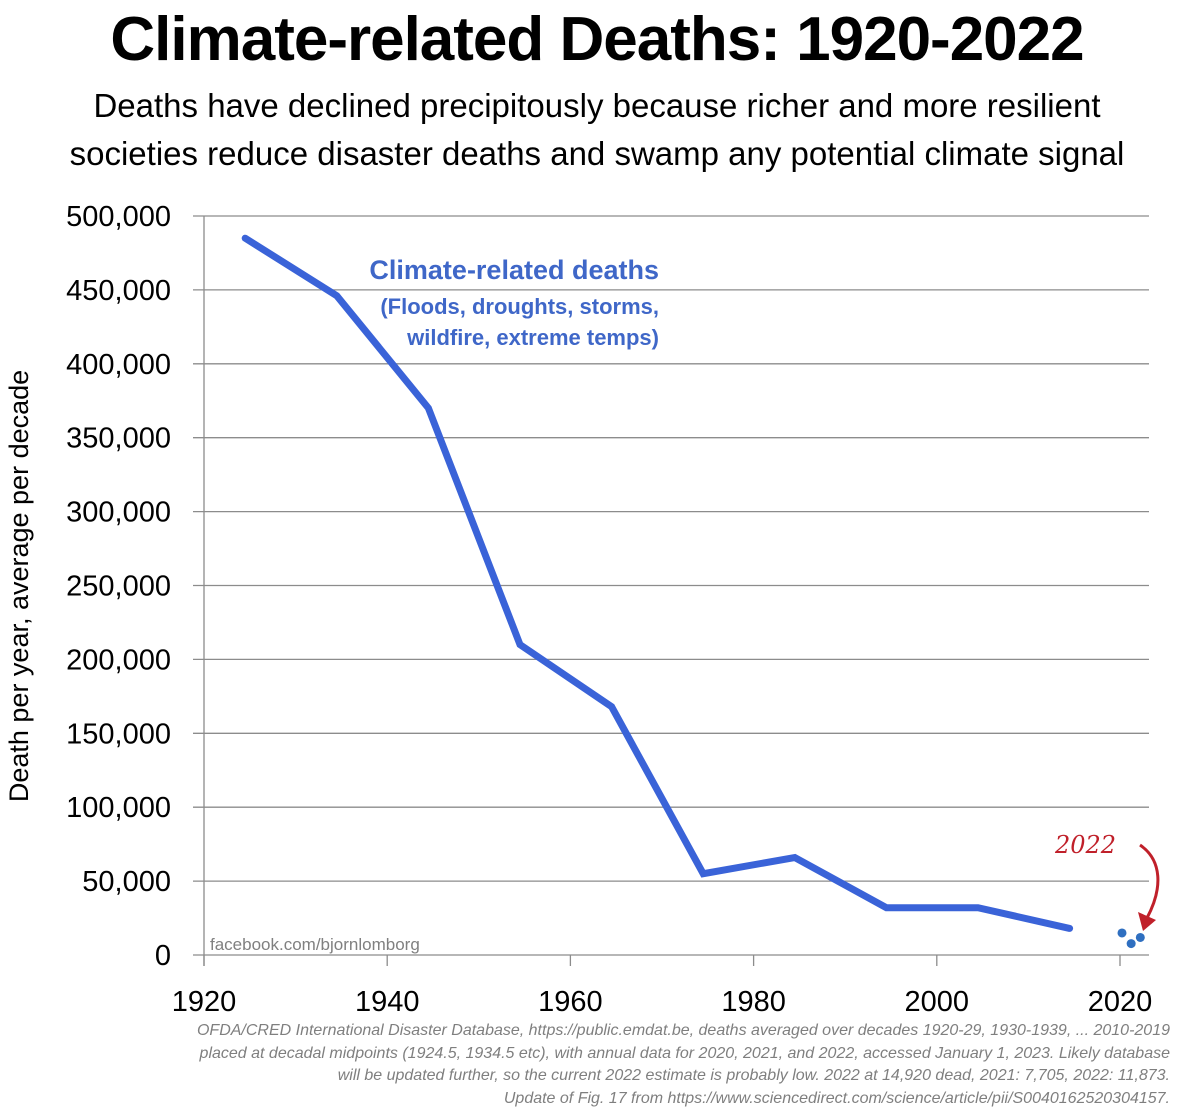 This screenshot has height=1120, width=1194. What do you see at coordinates (597, 39) in the screenshot?
I see `chart-title: Climate-related Deaths: 1920-2022` at bounding box center [597, 39].